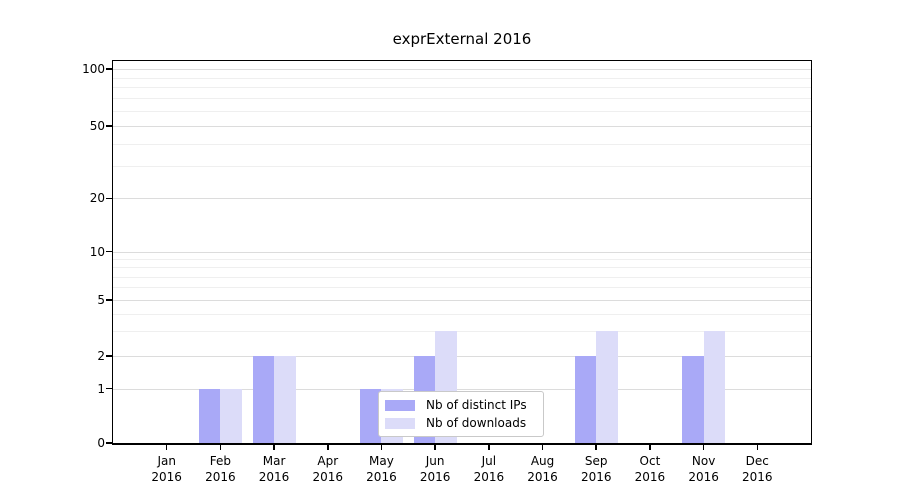 This screenshot has height=500, width=900. Describe the element at coordinates (542, 461) in the screenshot. I see `x-tick-label-month: Aug` at that location.